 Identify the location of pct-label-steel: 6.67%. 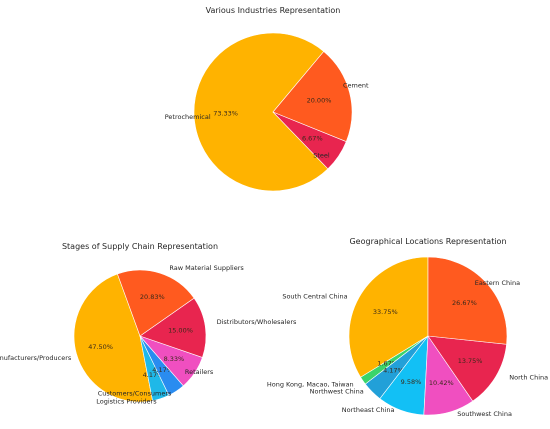
(312, 139).